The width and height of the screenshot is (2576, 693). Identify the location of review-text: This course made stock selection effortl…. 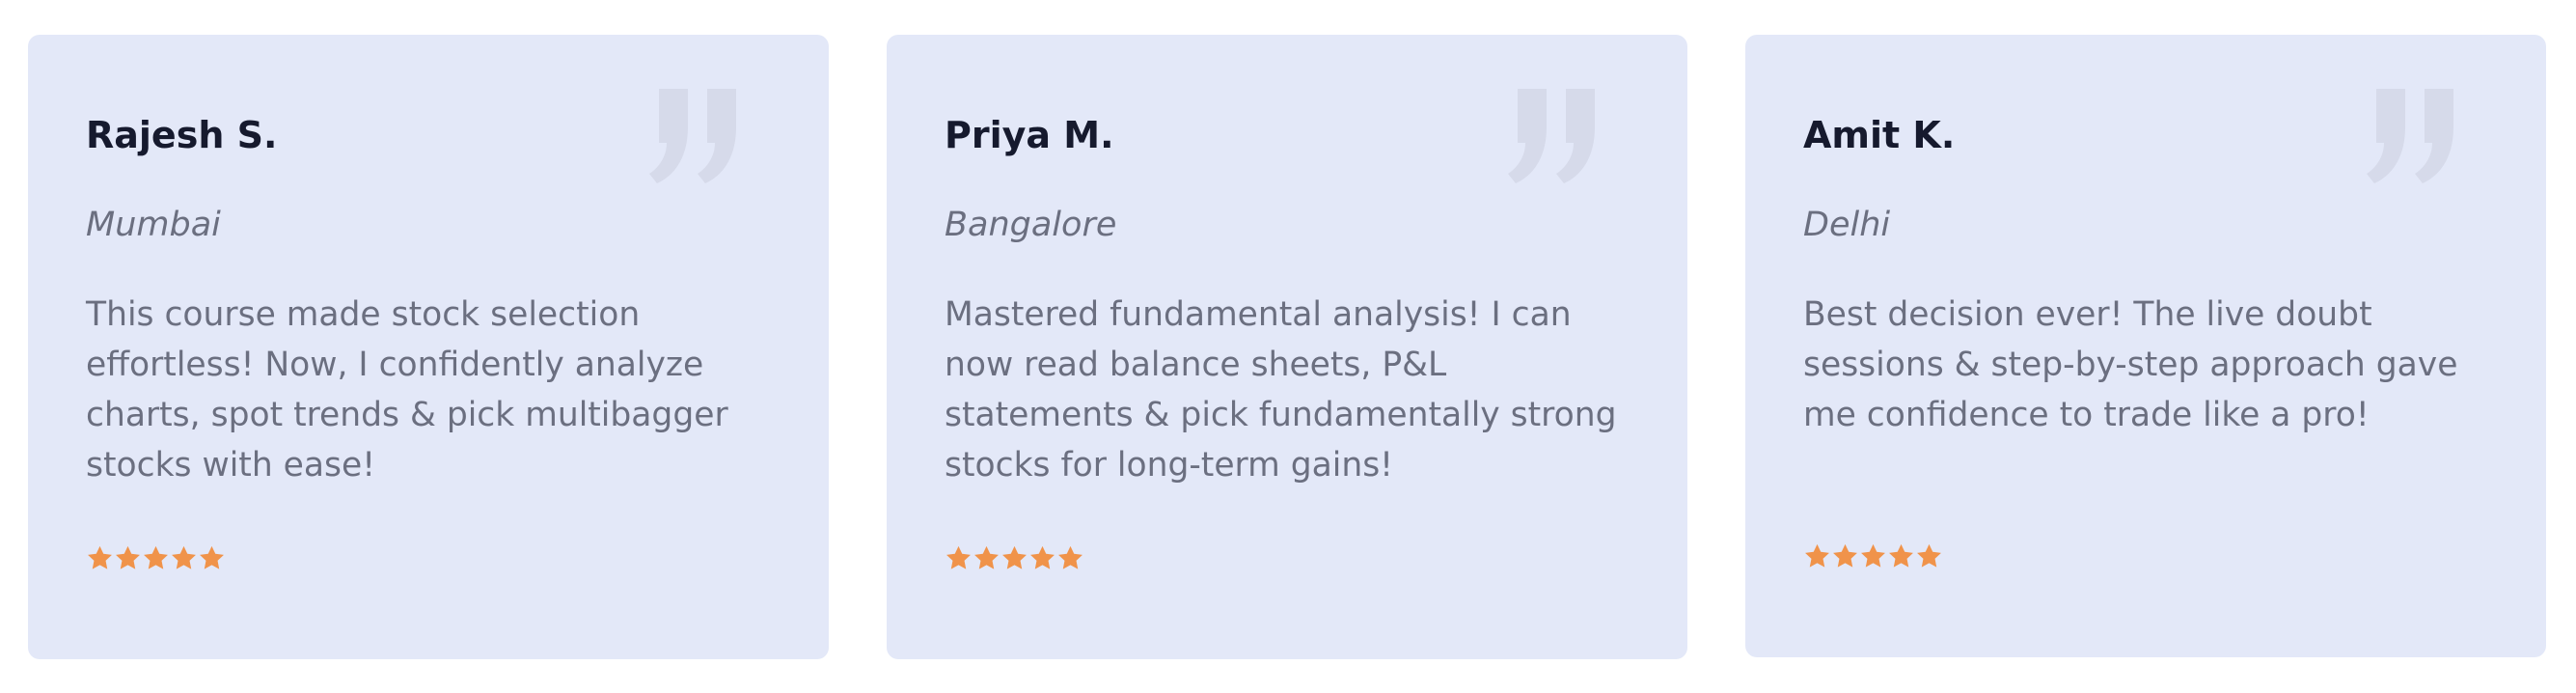
(407, 390).